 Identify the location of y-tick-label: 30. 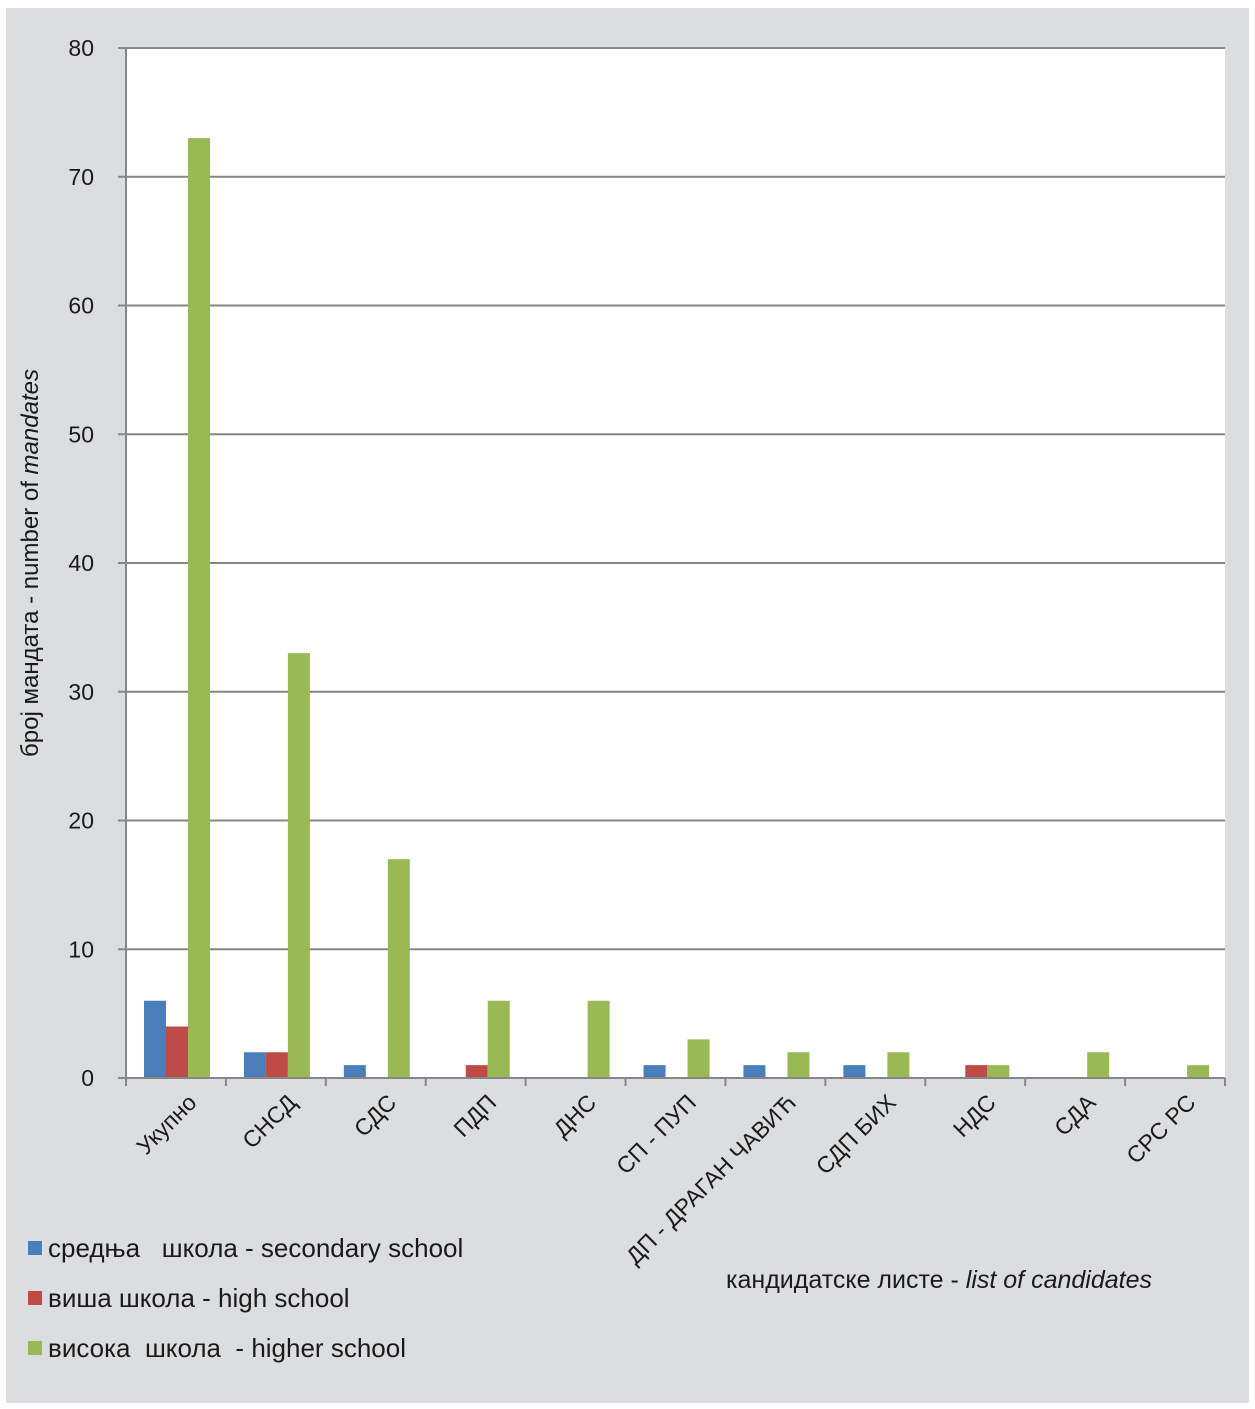
(81, 692).